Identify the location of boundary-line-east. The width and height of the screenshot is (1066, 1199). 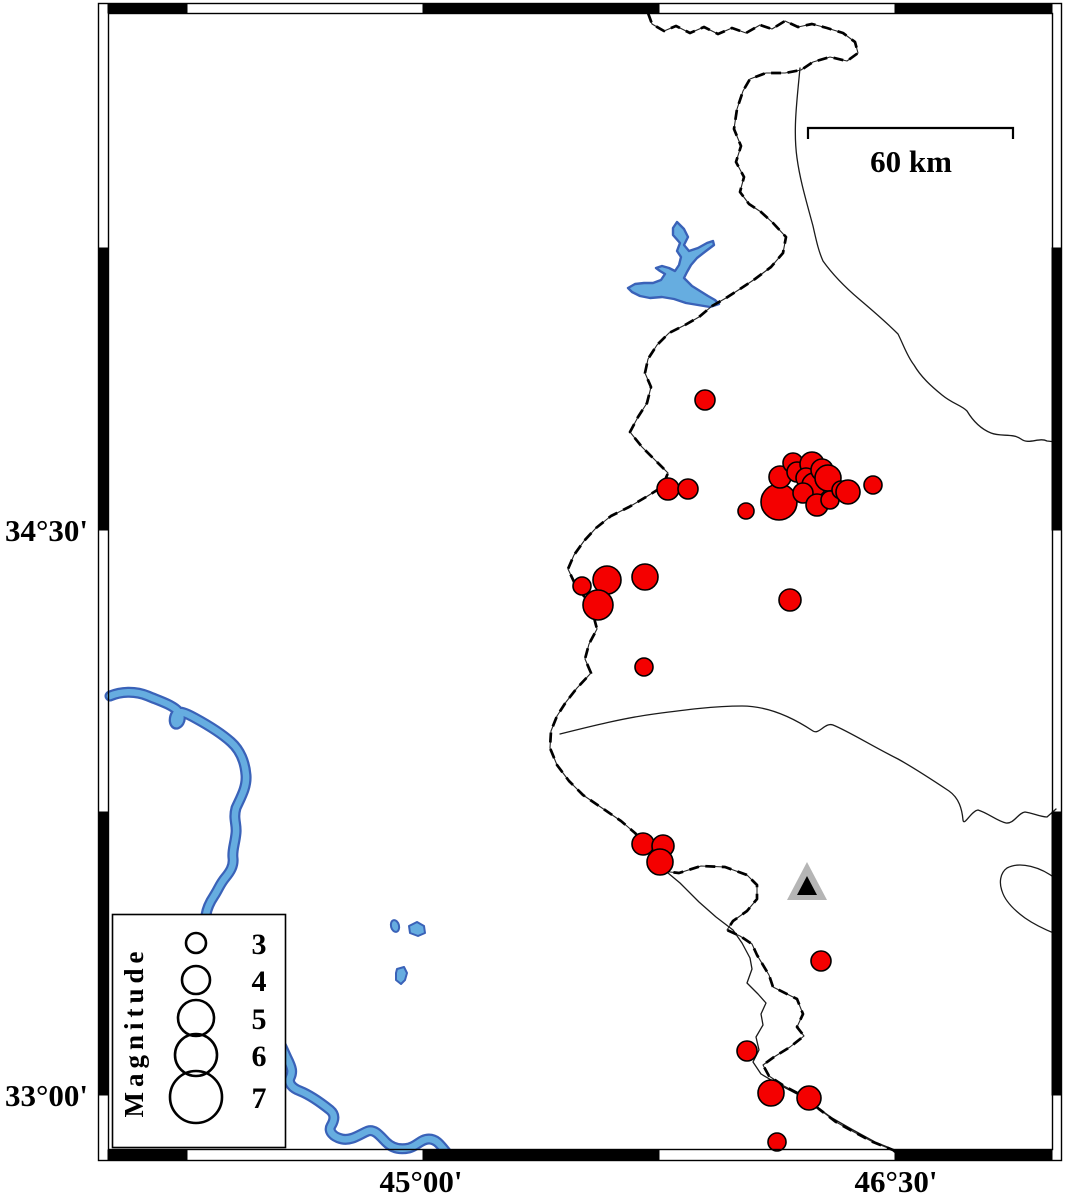
(808, 764).